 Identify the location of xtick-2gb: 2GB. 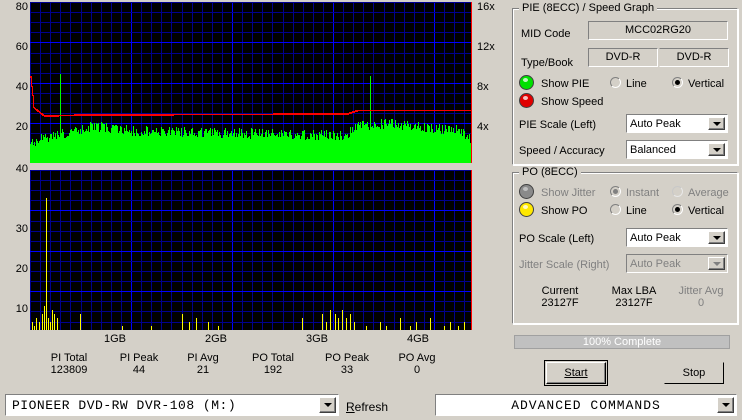
(215, 339).